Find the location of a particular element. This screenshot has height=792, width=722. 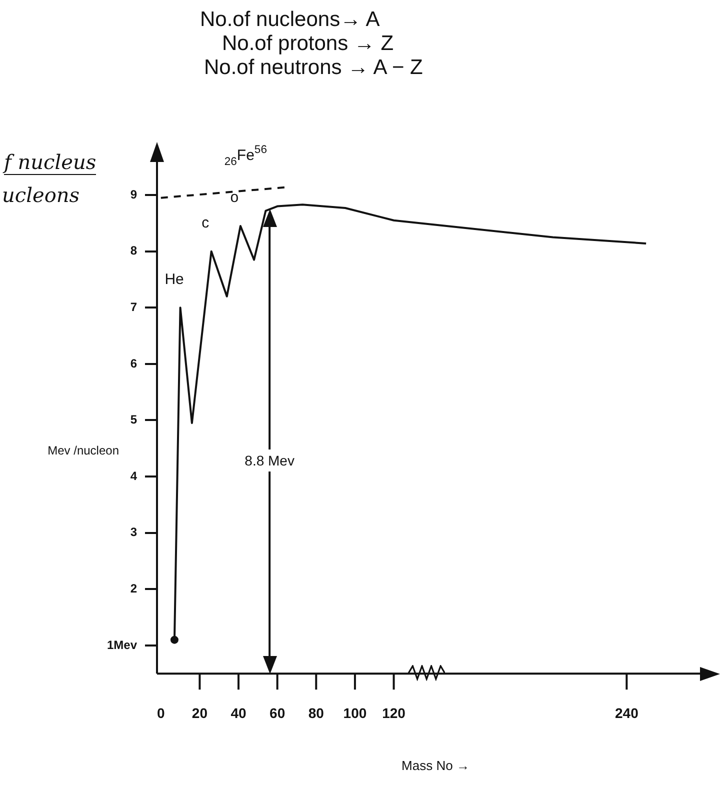

y-tick-label: 7 is located at coordinates (134, 307).